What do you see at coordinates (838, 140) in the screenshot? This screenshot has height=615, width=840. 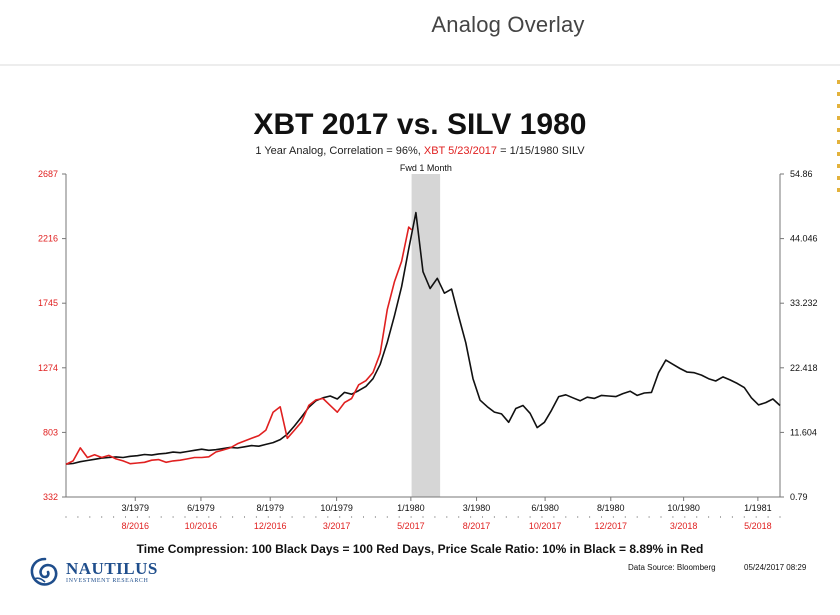 I see `edge-decoration` at bounding box center [838, 140].